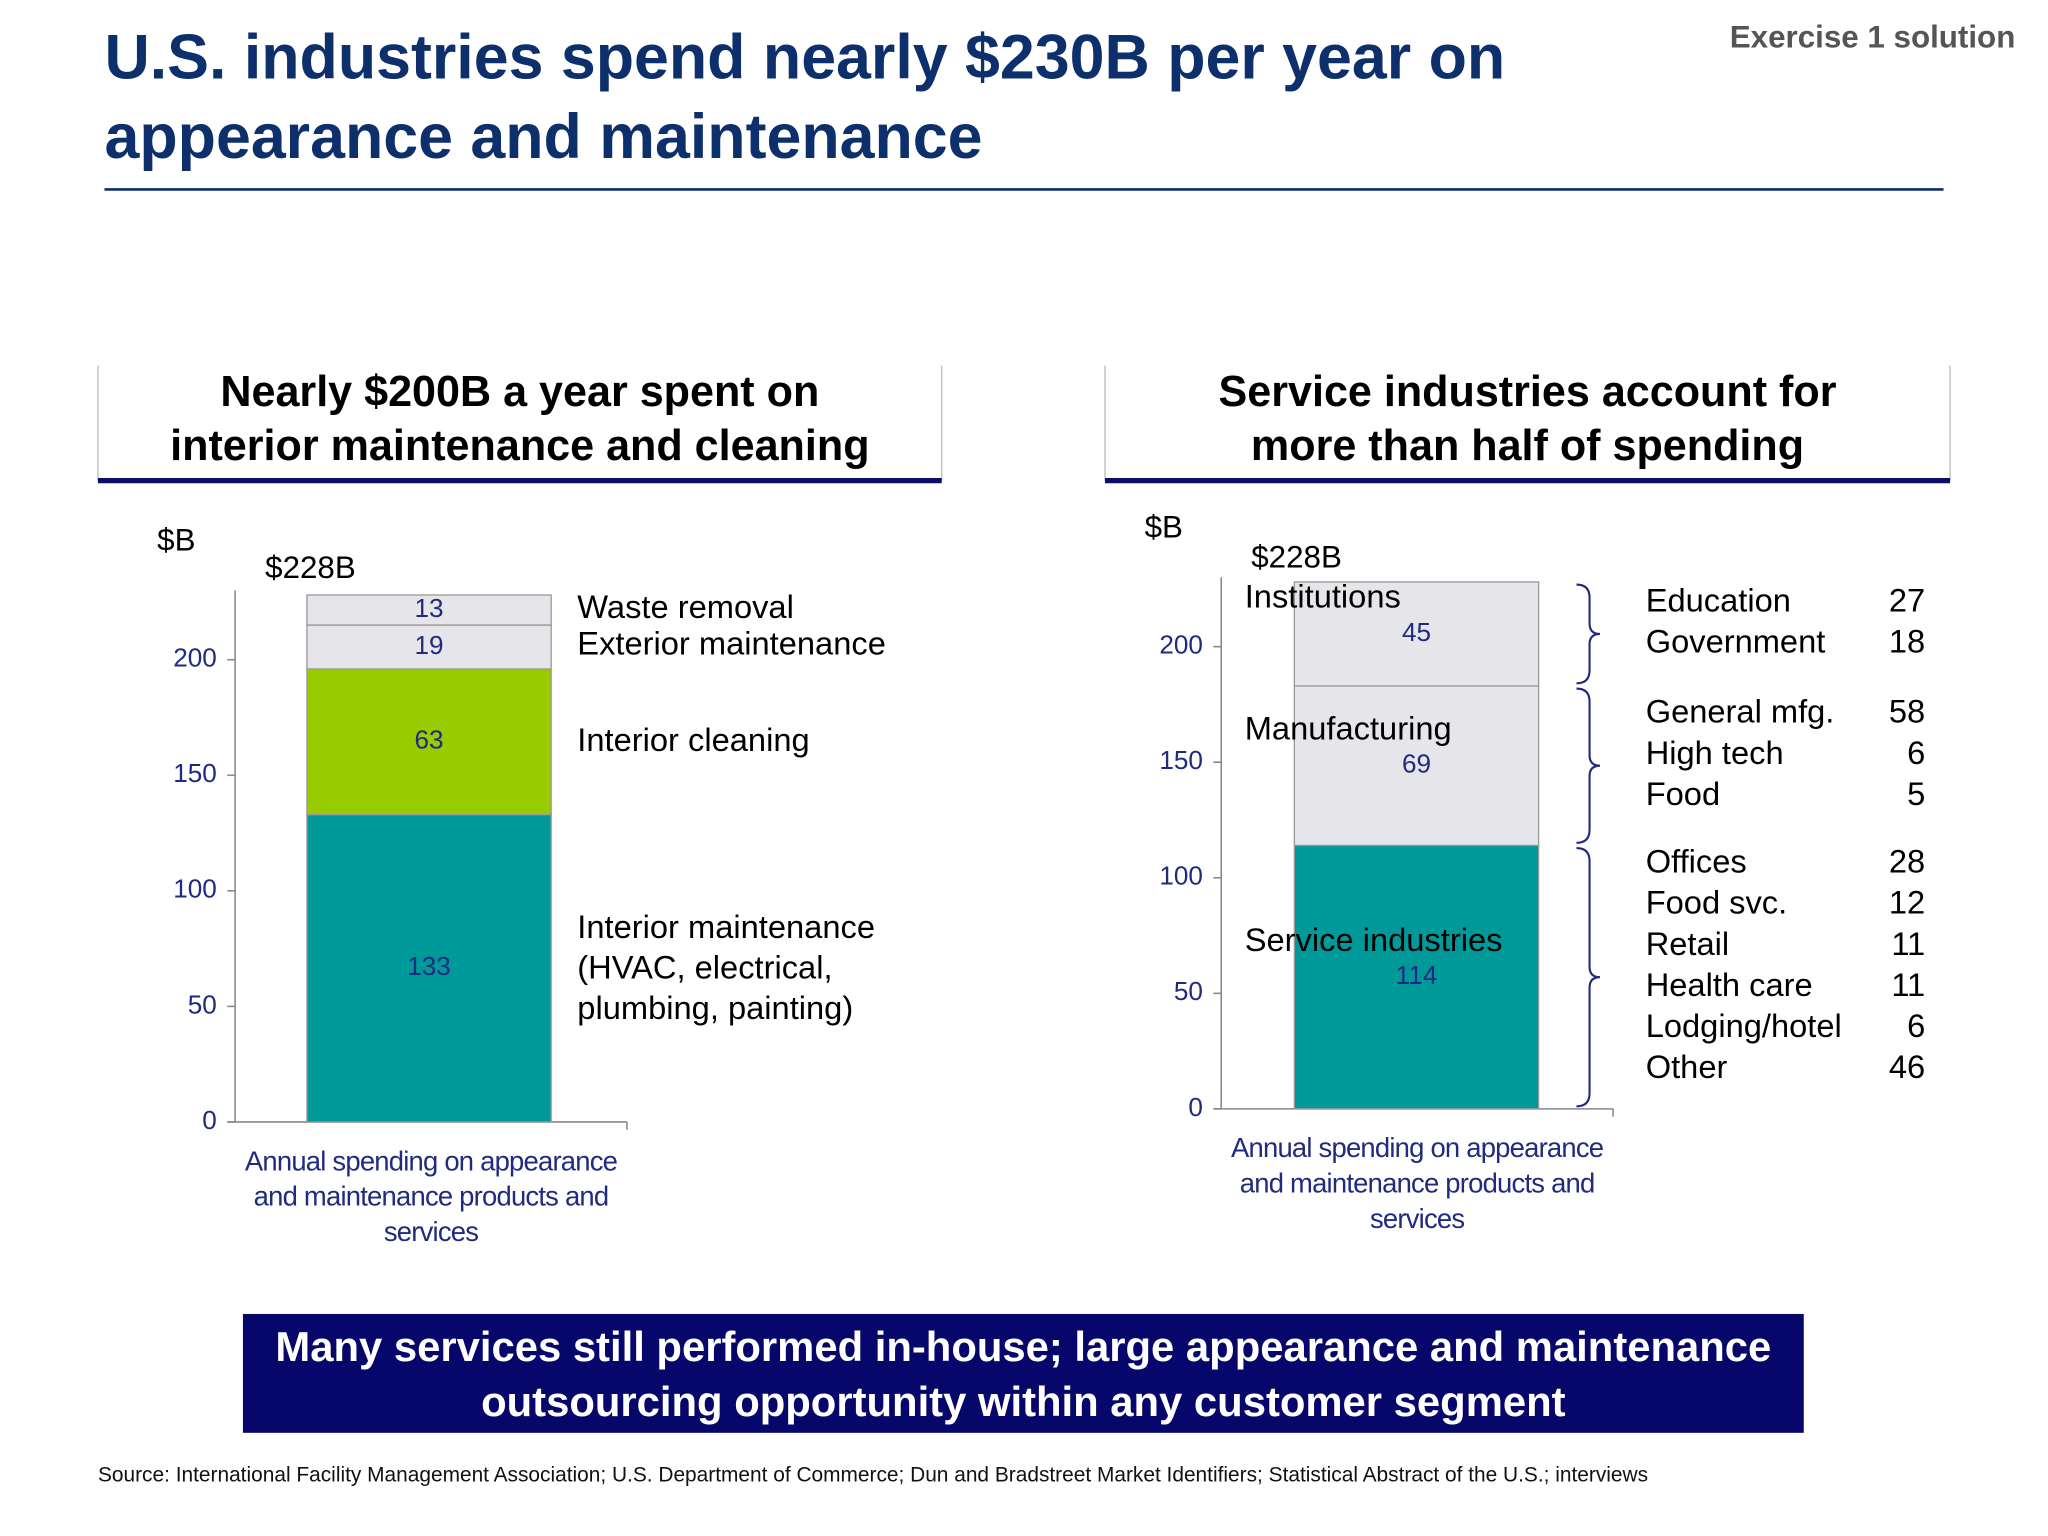  Describe the element at coordinates (1907, 641) in the screenshot. I see `breakdown-value: 18` at that location.